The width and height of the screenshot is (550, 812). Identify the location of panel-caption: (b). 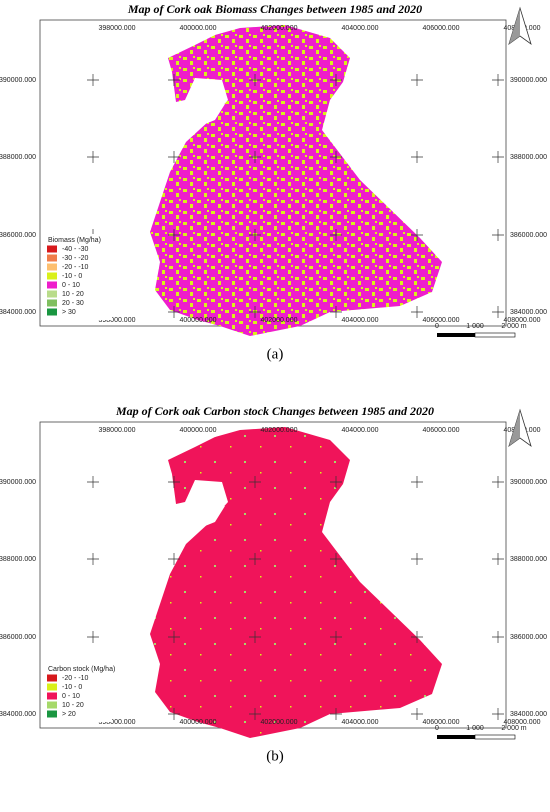
(275, 756).